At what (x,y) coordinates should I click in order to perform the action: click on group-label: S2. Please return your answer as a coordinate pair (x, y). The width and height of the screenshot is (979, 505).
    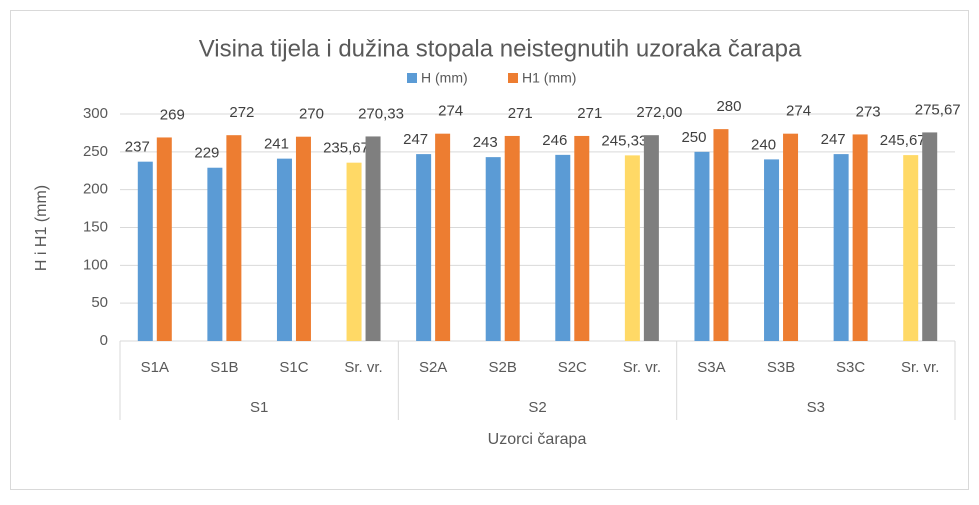
    Looking at the image, I should click on (537, 407).